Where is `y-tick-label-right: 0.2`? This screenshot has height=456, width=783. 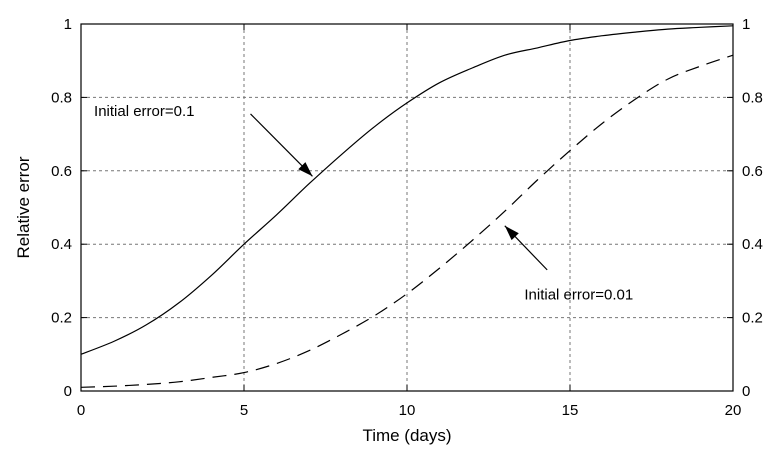 y-tick-label-right: 0.2 is located at coordinates (752, 318).